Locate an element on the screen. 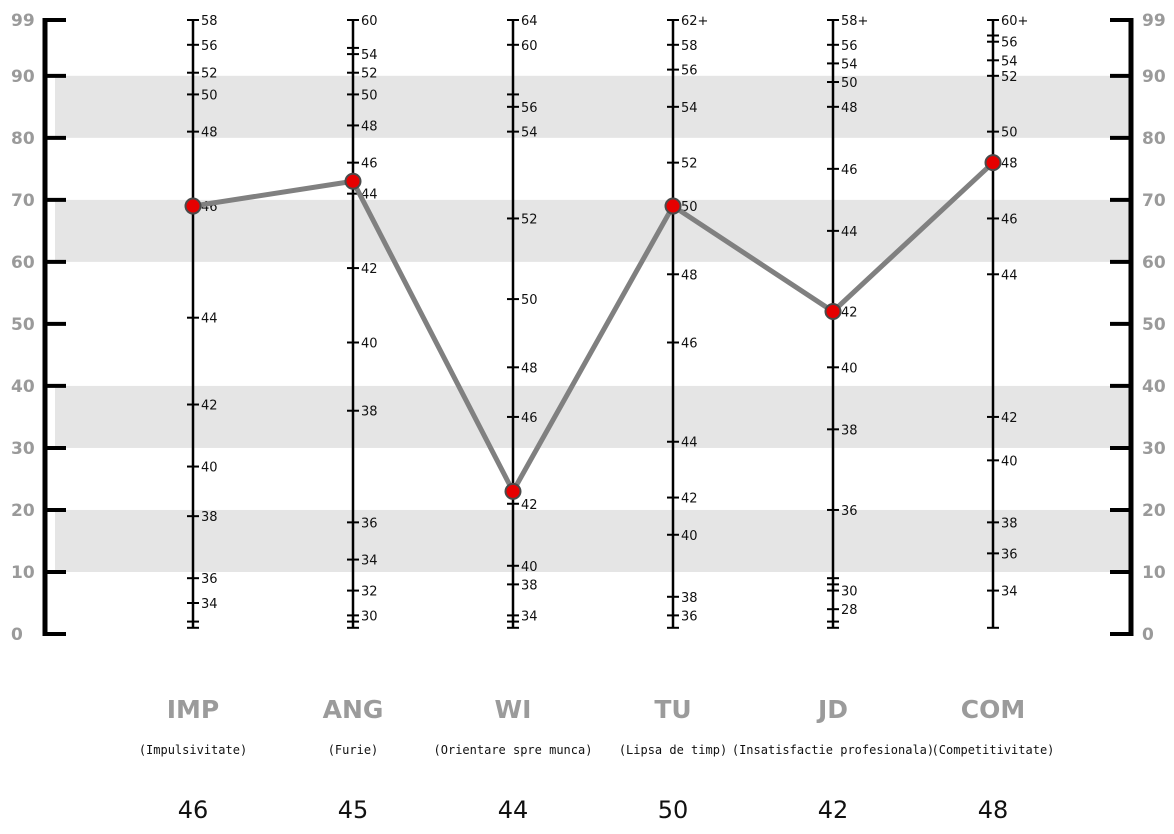 The image size is (1174, 834). axis-ang-tick-label: 32 is located at coordinates (369, 592).